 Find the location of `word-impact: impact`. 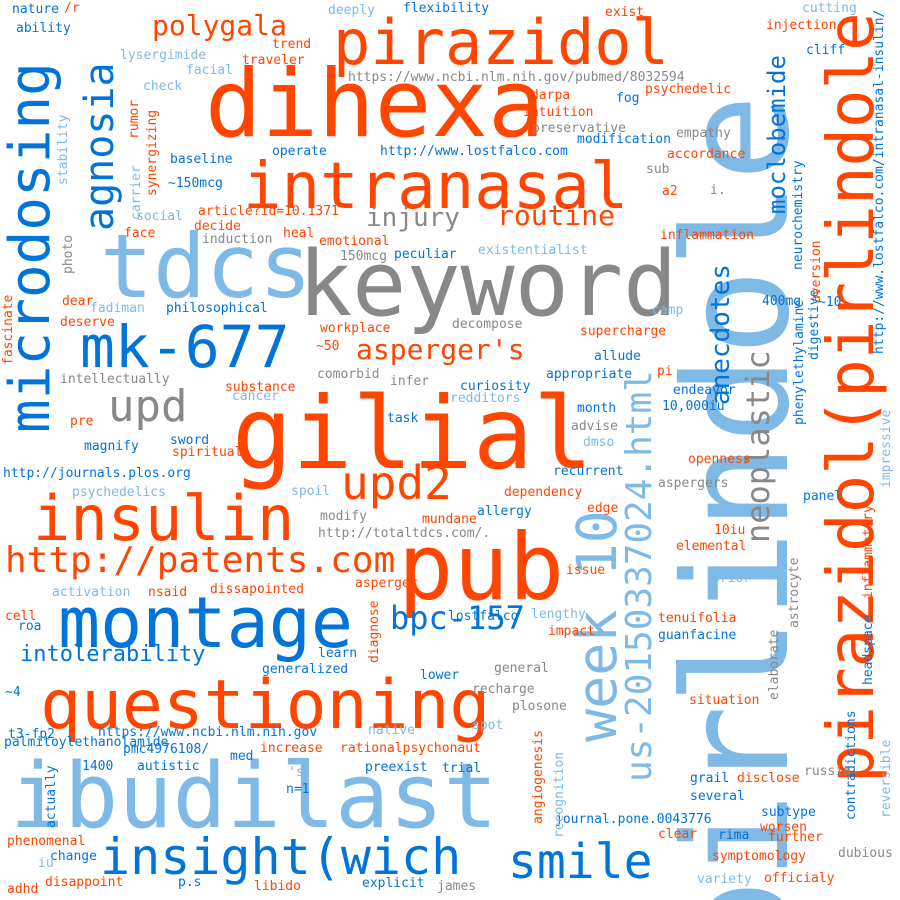

word-impact: impact is located at coordinates (571, 631).